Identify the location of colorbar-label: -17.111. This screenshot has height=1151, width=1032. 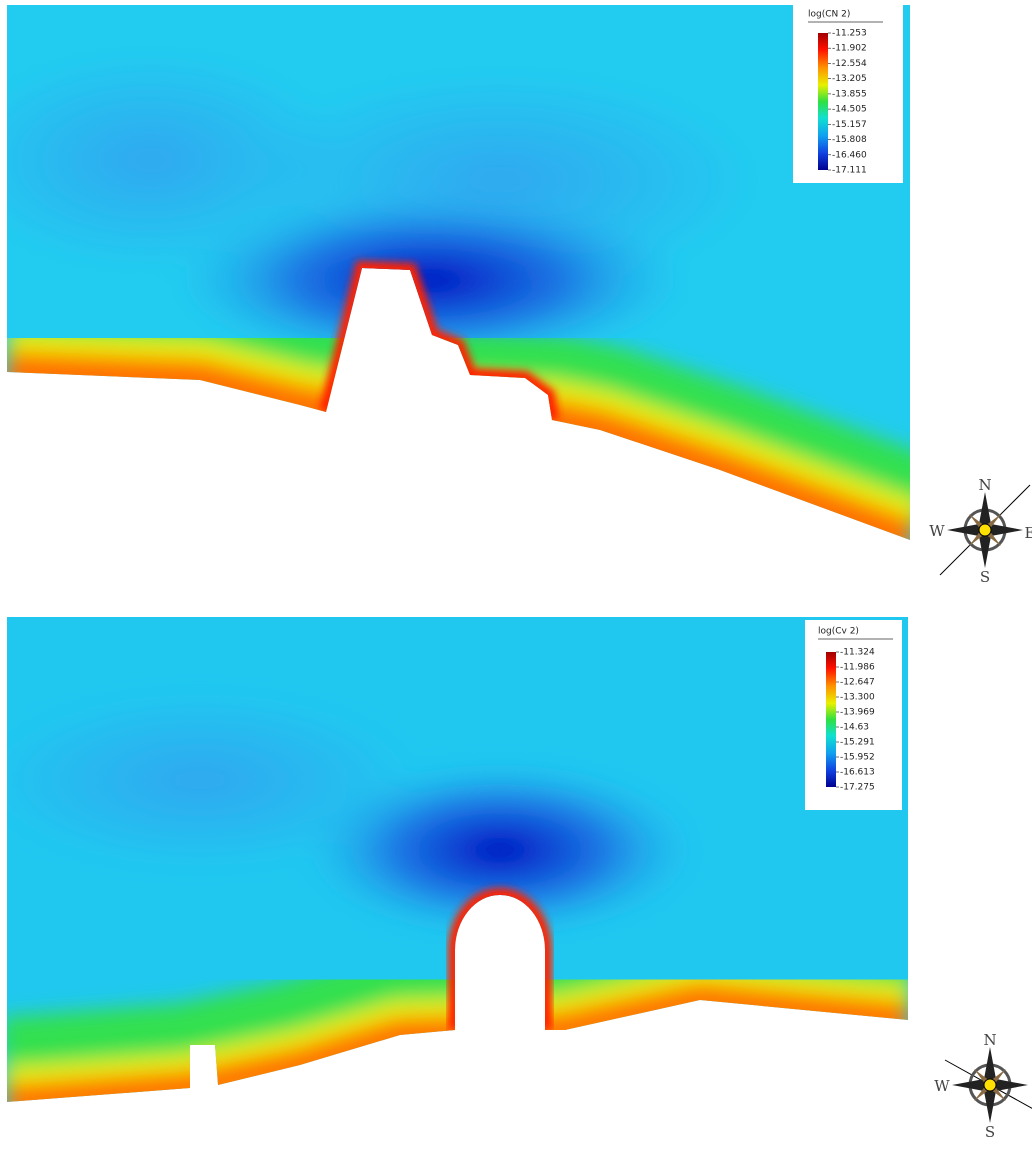
(849, 171).